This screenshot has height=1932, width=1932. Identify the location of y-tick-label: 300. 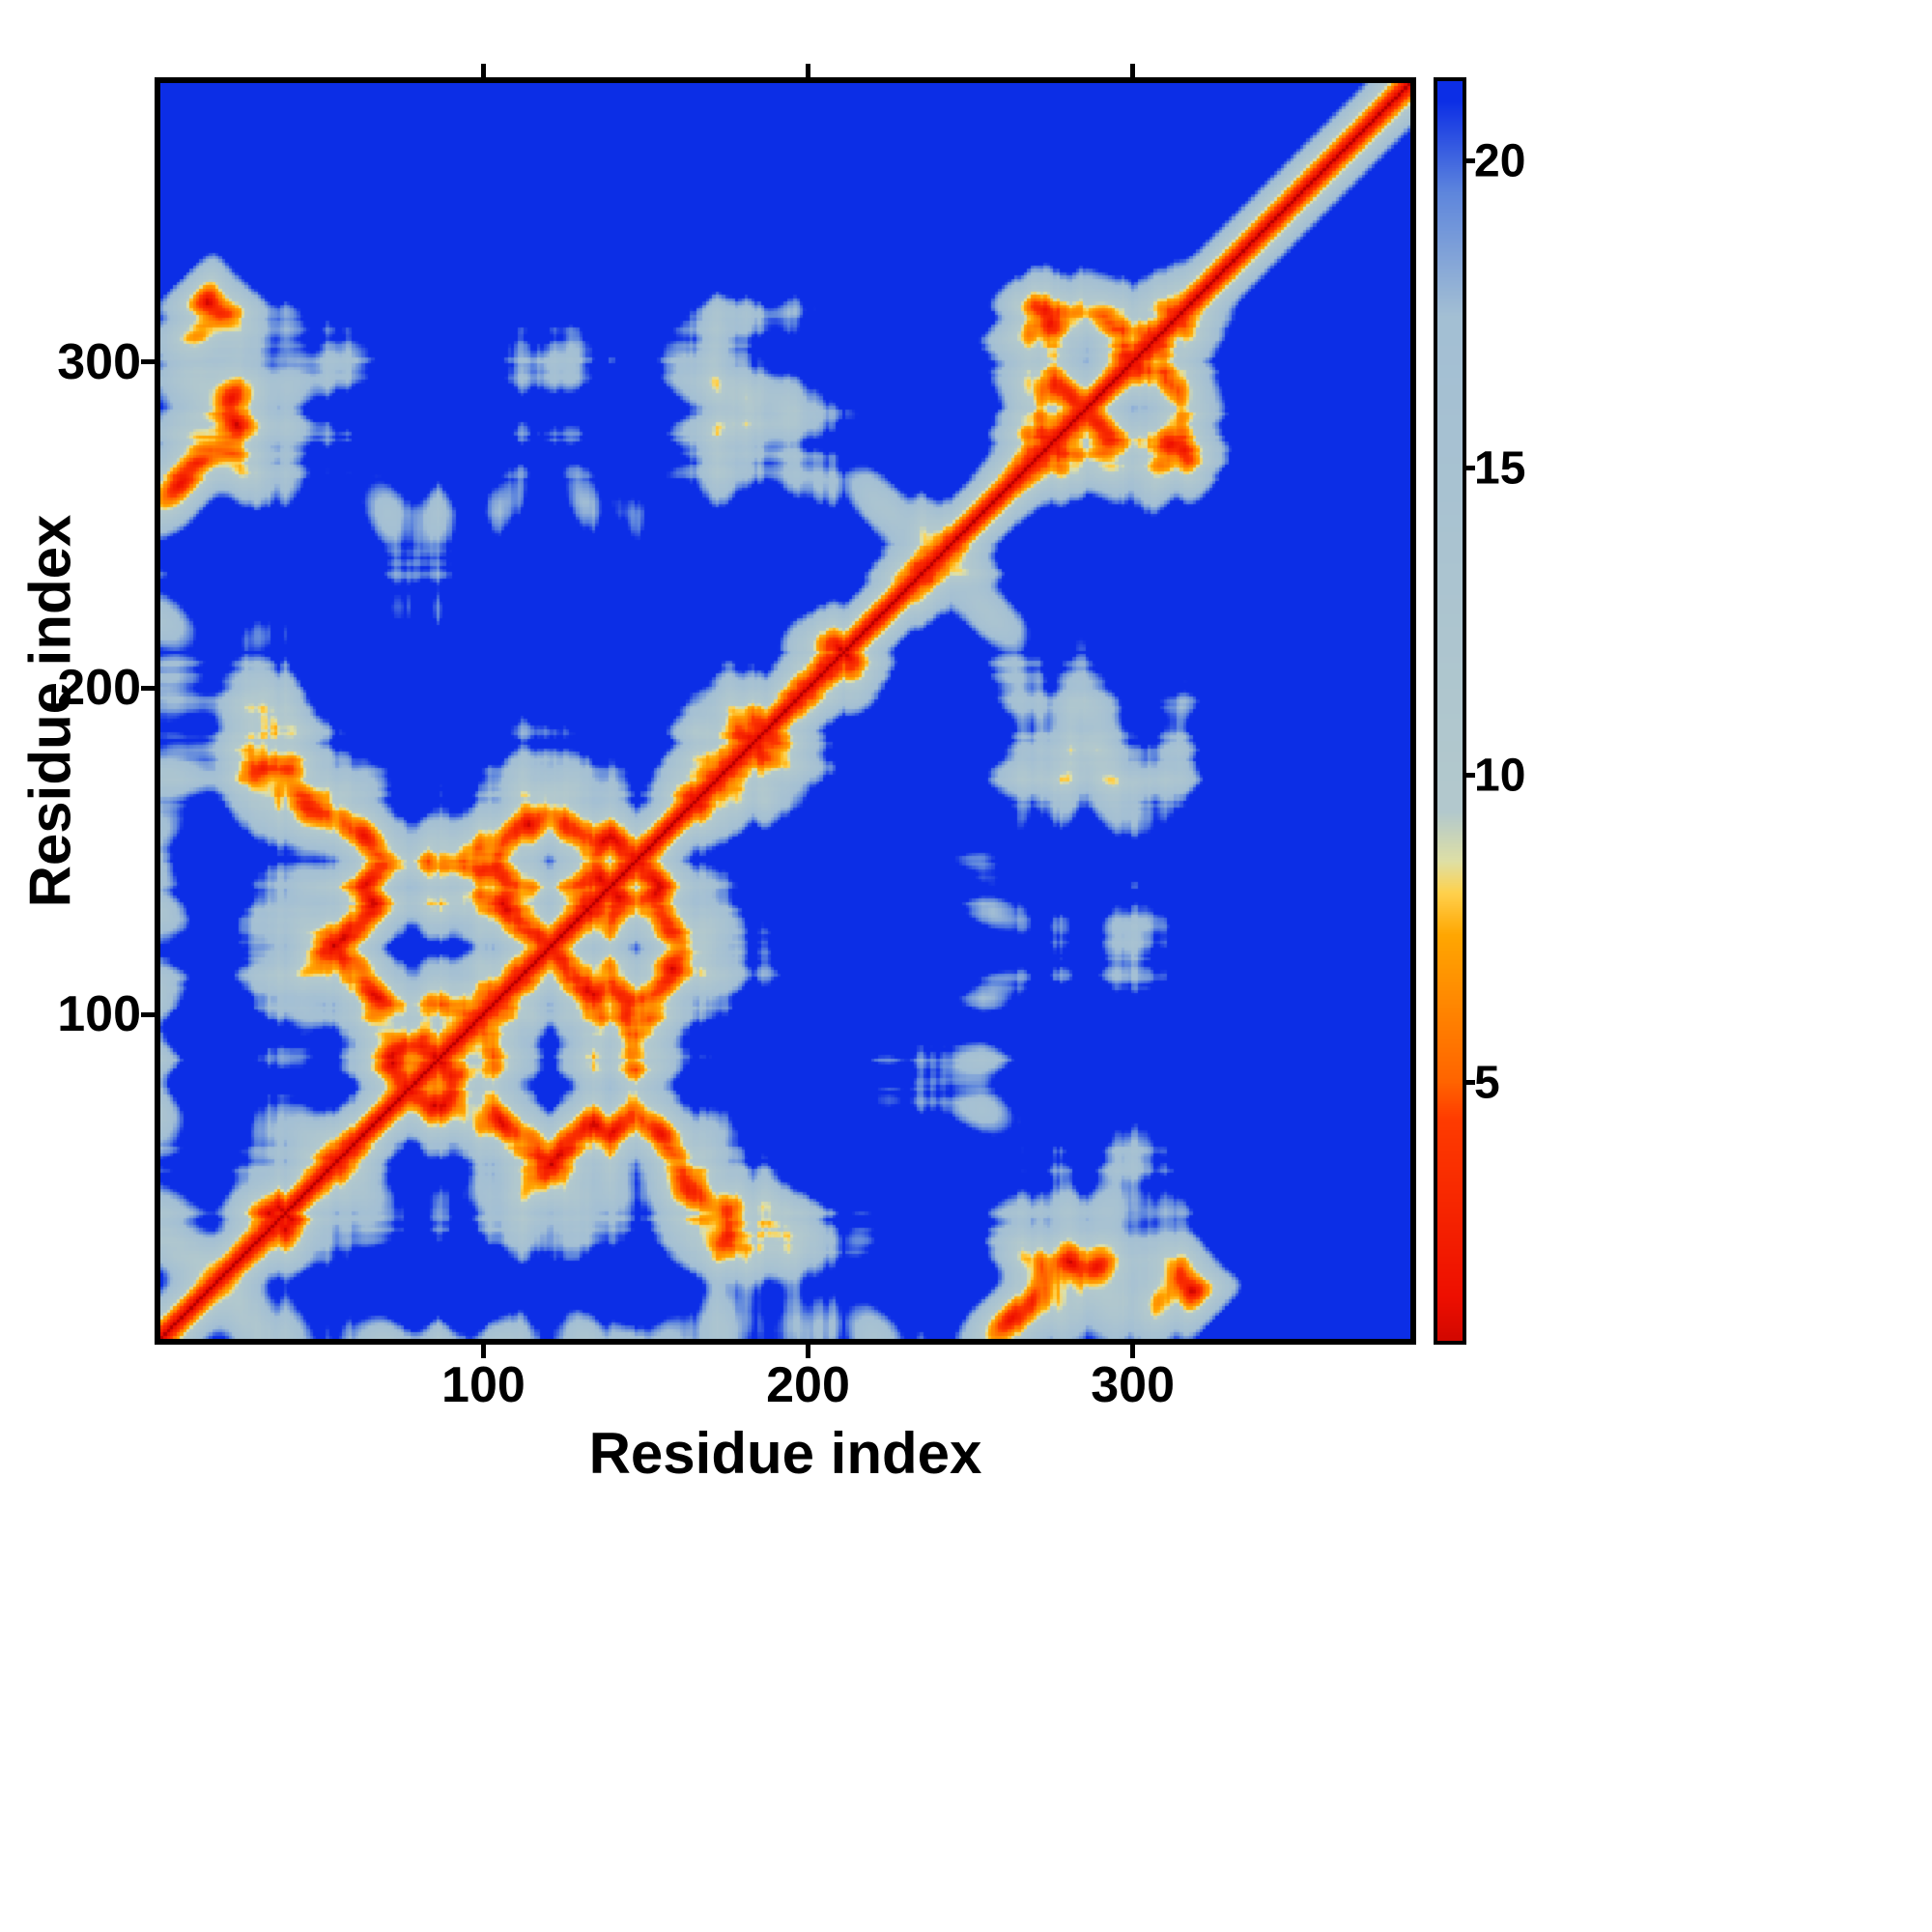
(99, 361).